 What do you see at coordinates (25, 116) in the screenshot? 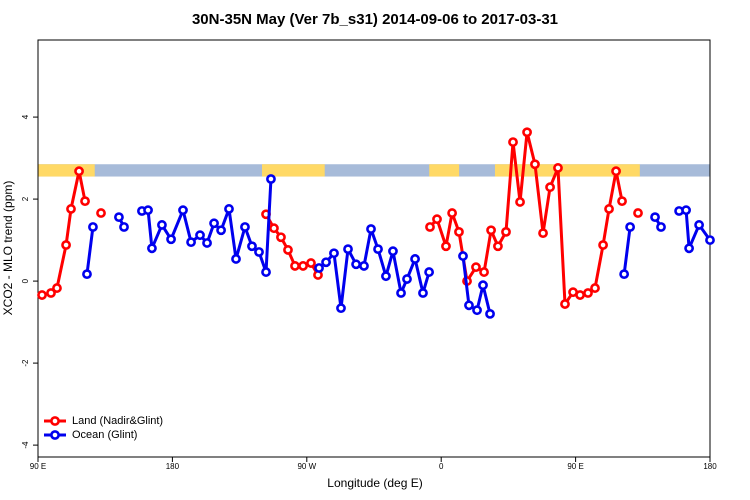
I see `y-tick-label: 4` at bounding box center [25, 116].